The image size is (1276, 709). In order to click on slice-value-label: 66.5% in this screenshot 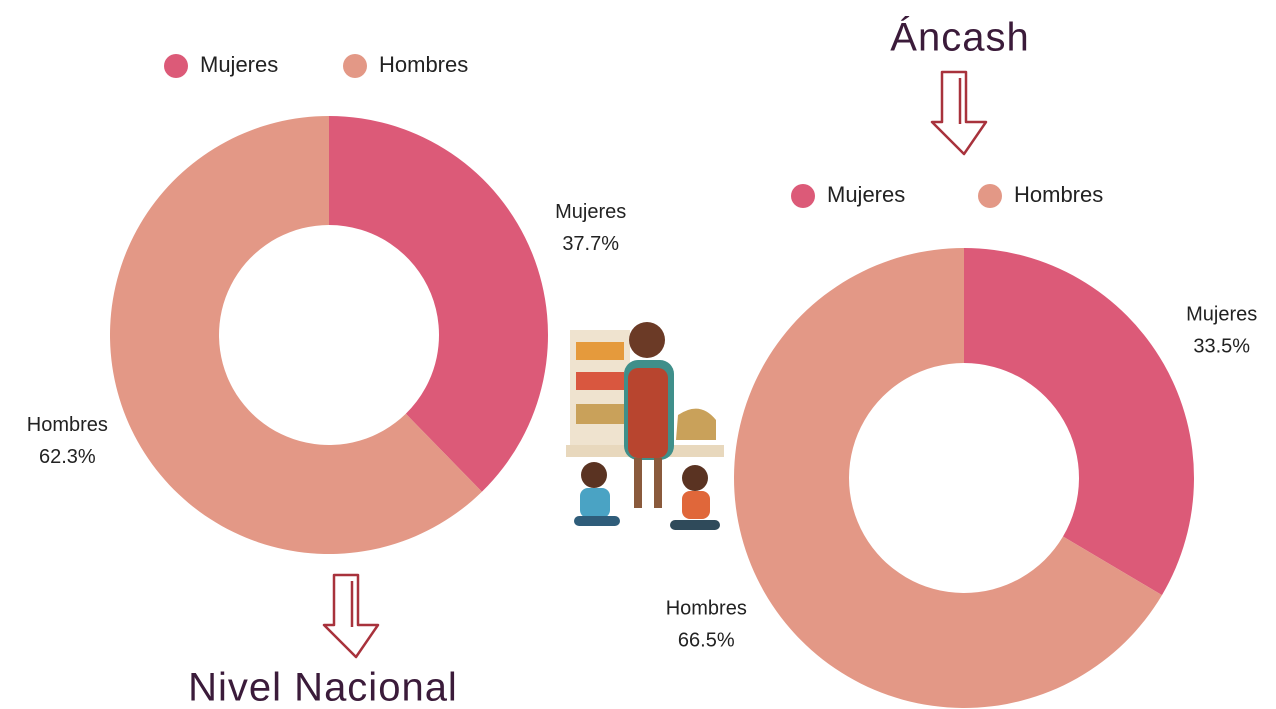, I will do `click(706, 640)`.